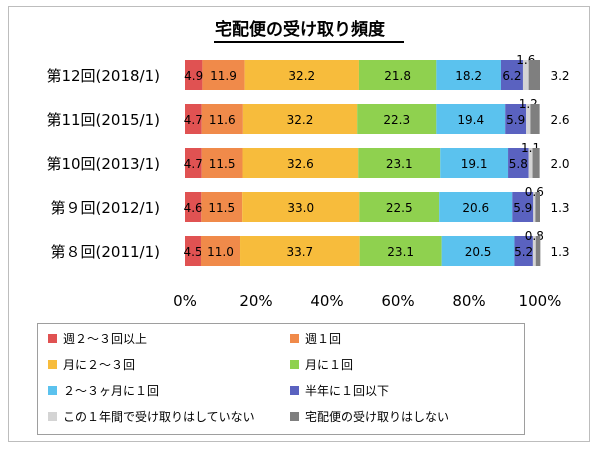  I want to click on legend-label: この１年間で受け取りはしていない, so click(159, 417).